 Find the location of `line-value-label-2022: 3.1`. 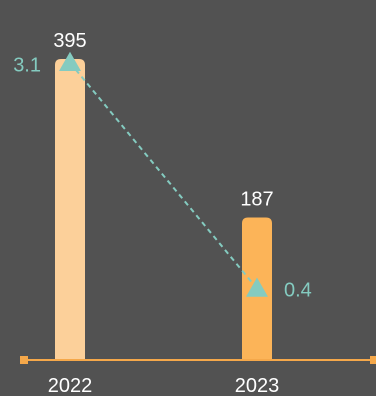

line-value-label-2022: 3.1 is located at coordinates (27, 66).